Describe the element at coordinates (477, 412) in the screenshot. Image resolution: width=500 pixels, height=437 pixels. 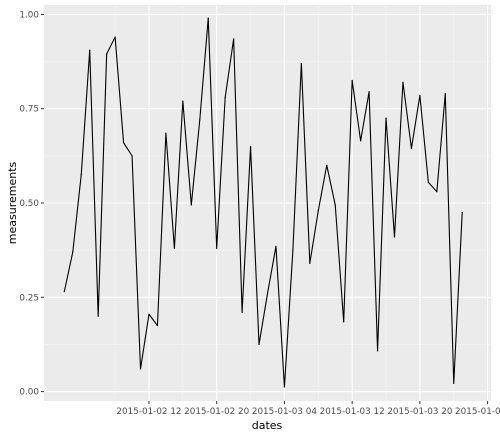
I see `x-tick-label: 2015-01-04 04` at that location.